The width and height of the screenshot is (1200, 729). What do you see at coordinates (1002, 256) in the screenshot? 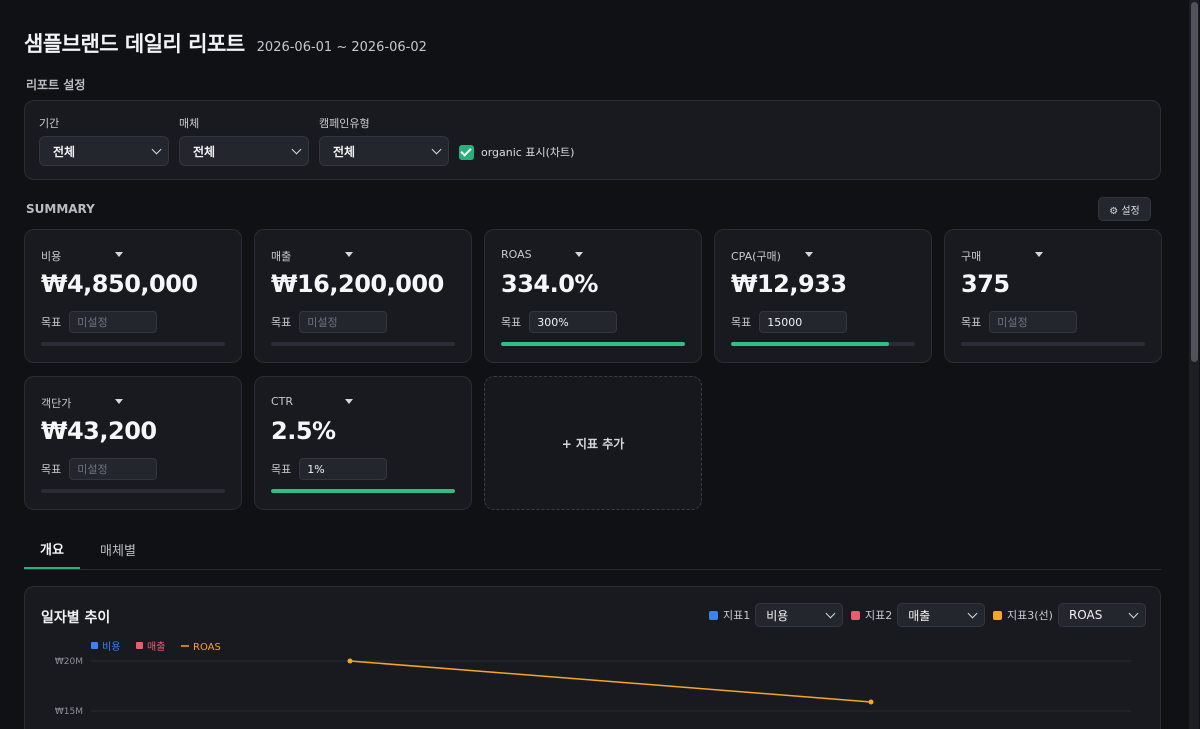
I see `kpi-label: 구매` at bounding box center [1002, 256].